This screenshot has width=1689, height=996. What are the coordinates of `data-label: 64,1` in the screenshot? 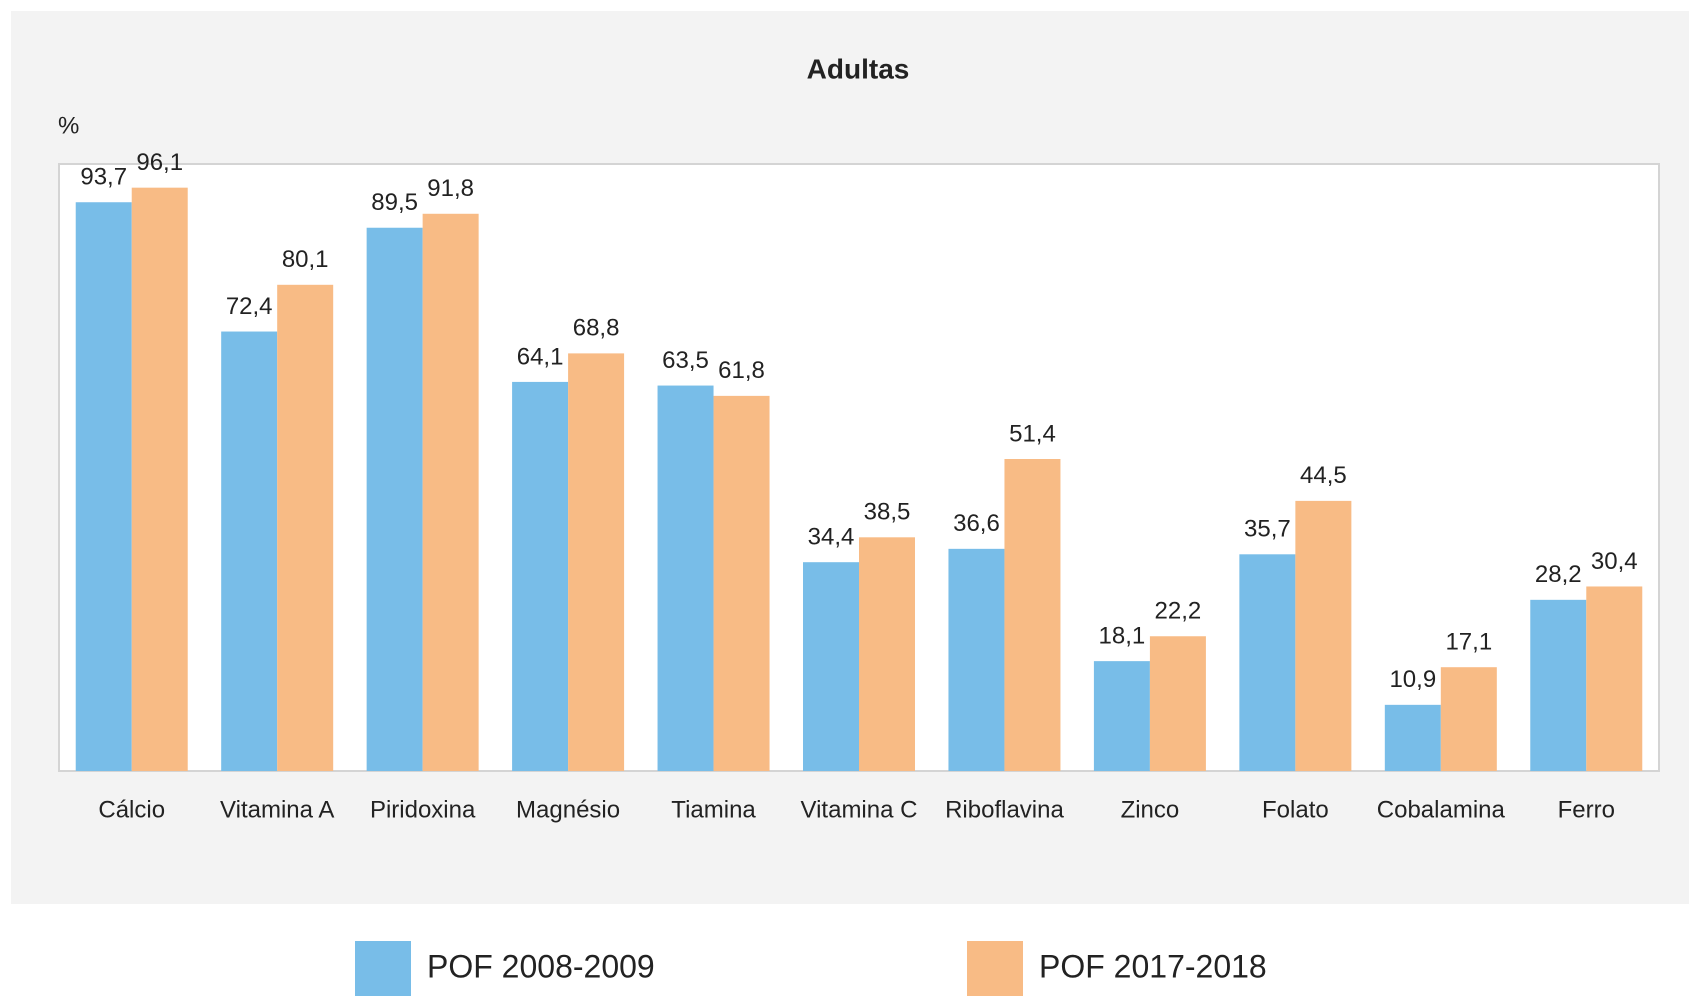 It's located at (540, 356).